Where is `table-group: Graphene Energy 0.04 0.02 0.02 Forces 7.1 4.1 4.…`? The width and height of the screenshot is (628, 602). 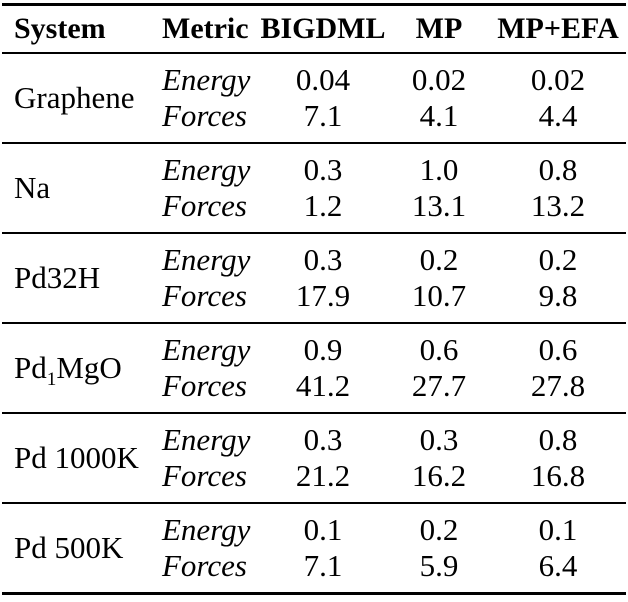
table-group: Graphene Energy 0.04 0.02 0.02 Forces 7.1 4.1 4.… is located at coordinates (314, 98).